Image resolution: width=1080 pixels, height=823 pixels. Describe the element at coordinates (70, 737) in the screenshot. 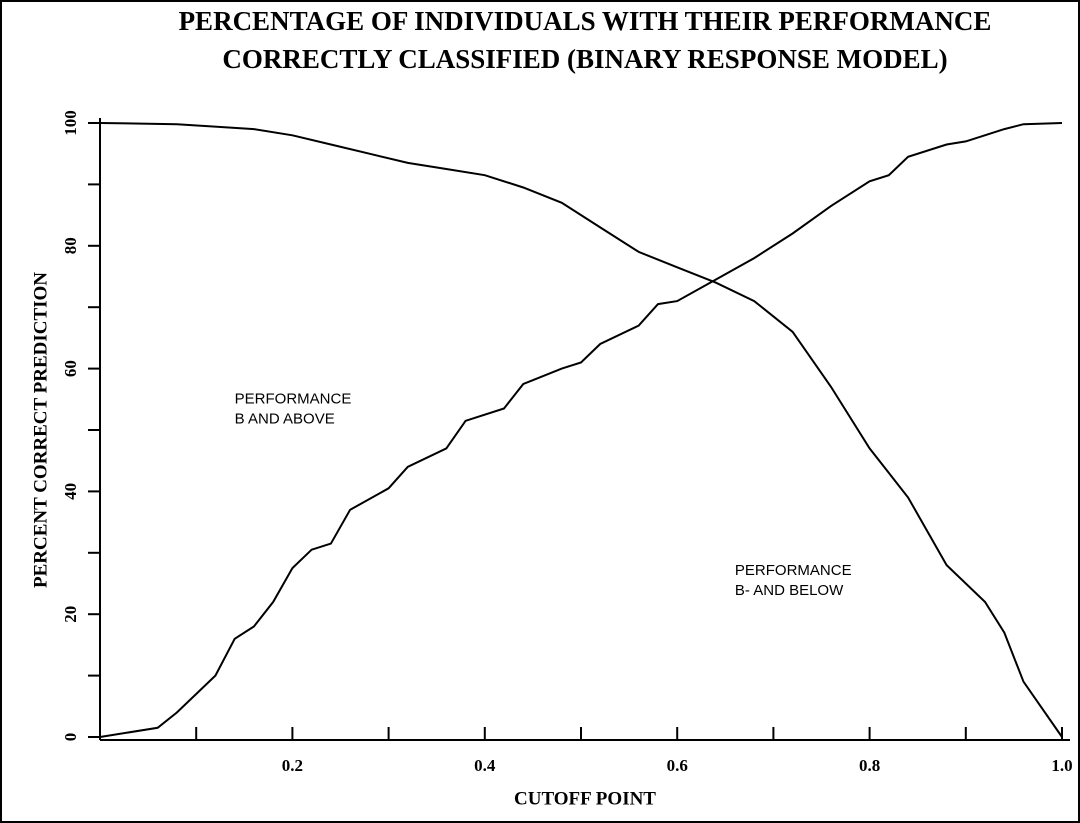

I see `y-tick-label: 0` at that location.